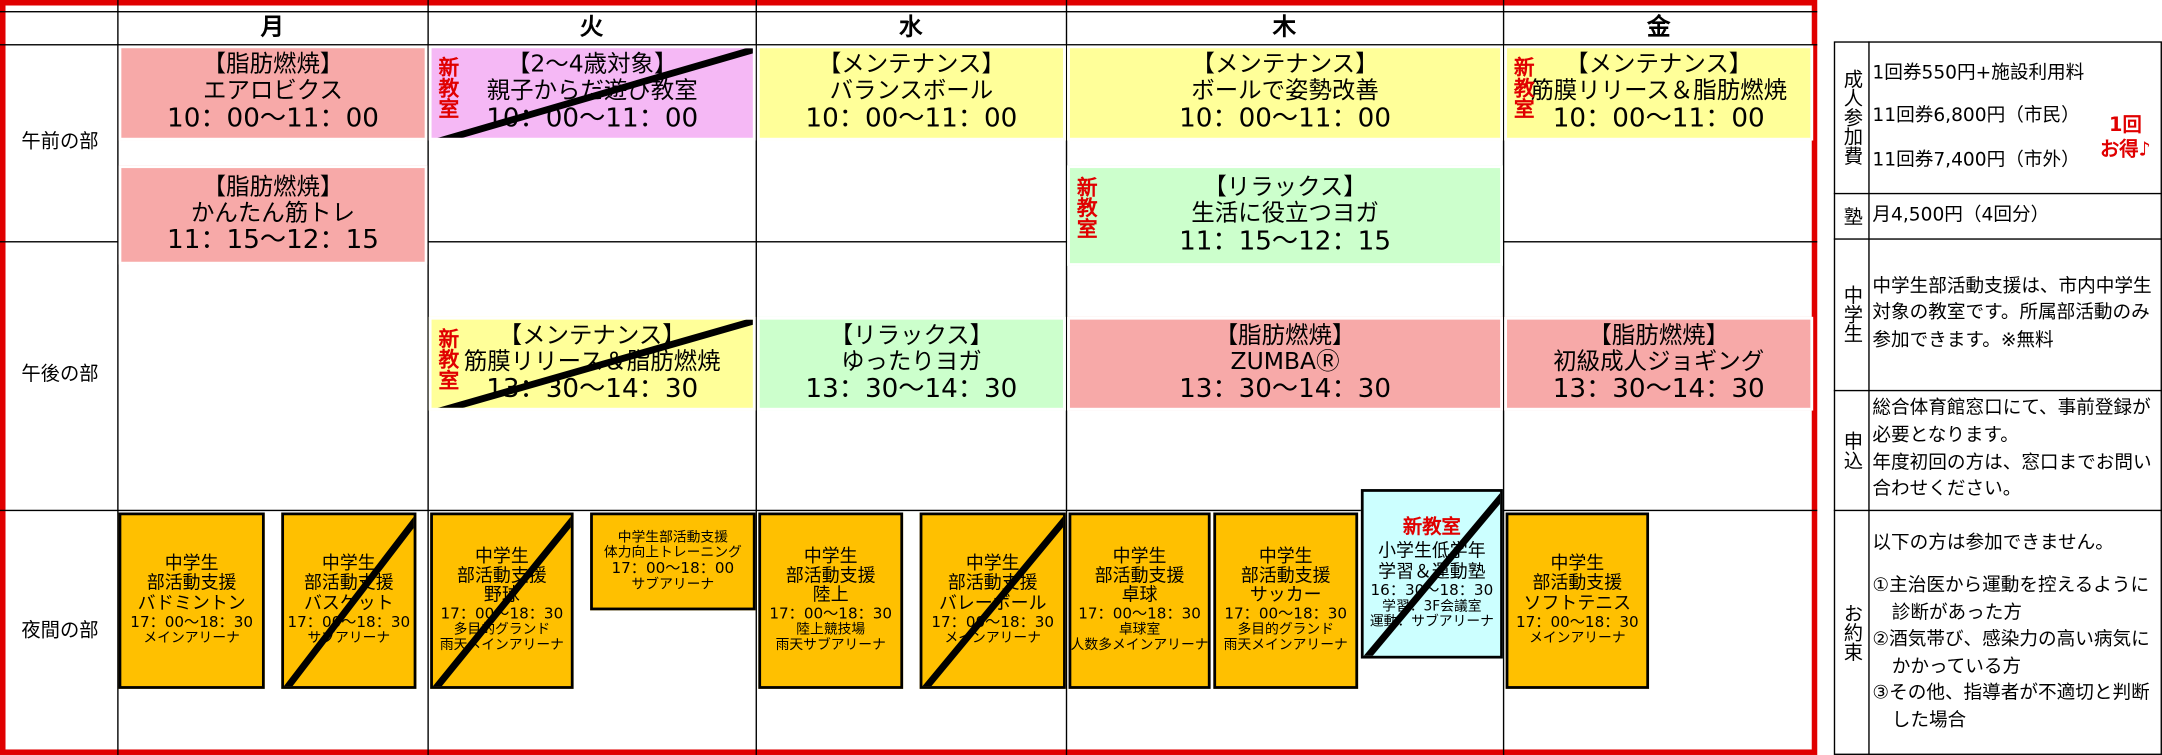  What do you see at coordinates (831, 600) in the screenshot?
I see `class-box: 中学生 部活動支援 陸上 17：00～18：30 陸上競技場 雨天サブアリーナ` at bounding box center [831, 600].